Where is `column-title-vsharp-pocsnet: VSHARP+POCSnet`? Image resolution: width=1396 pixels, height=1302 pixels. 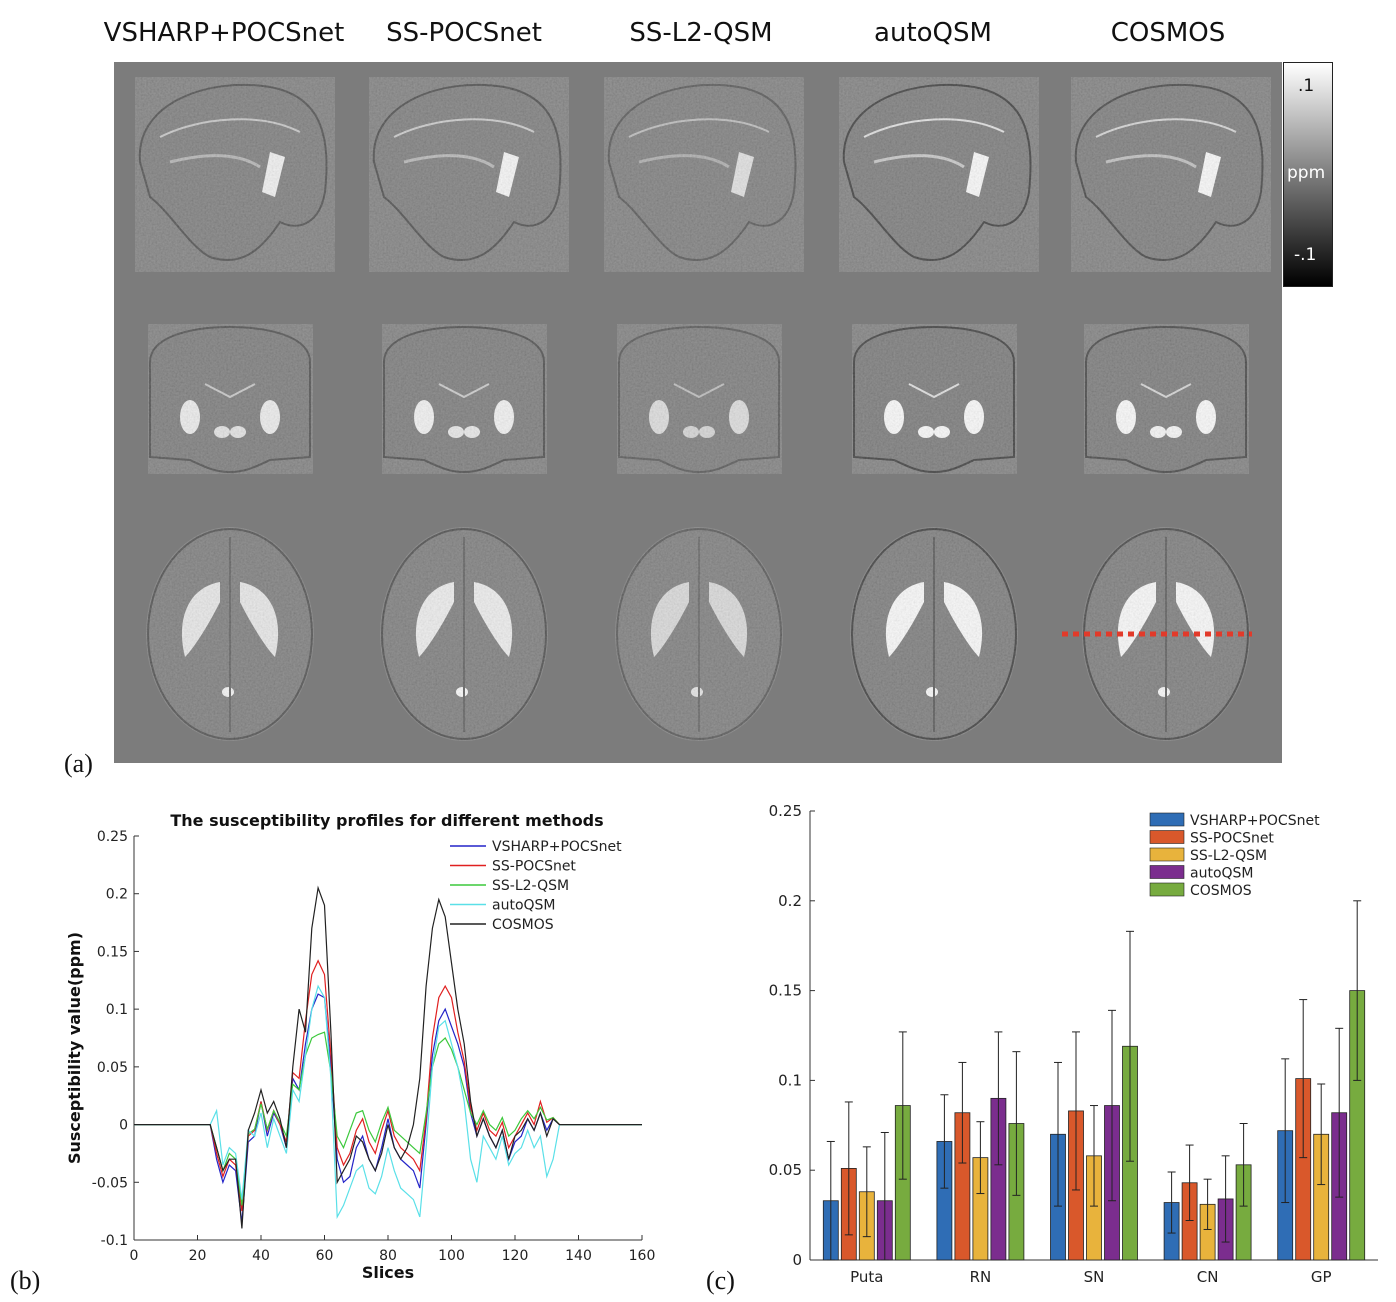
column-title-vsharp-pocsnet: VSHARP+POCSnet is located at coordinates (224, 33).